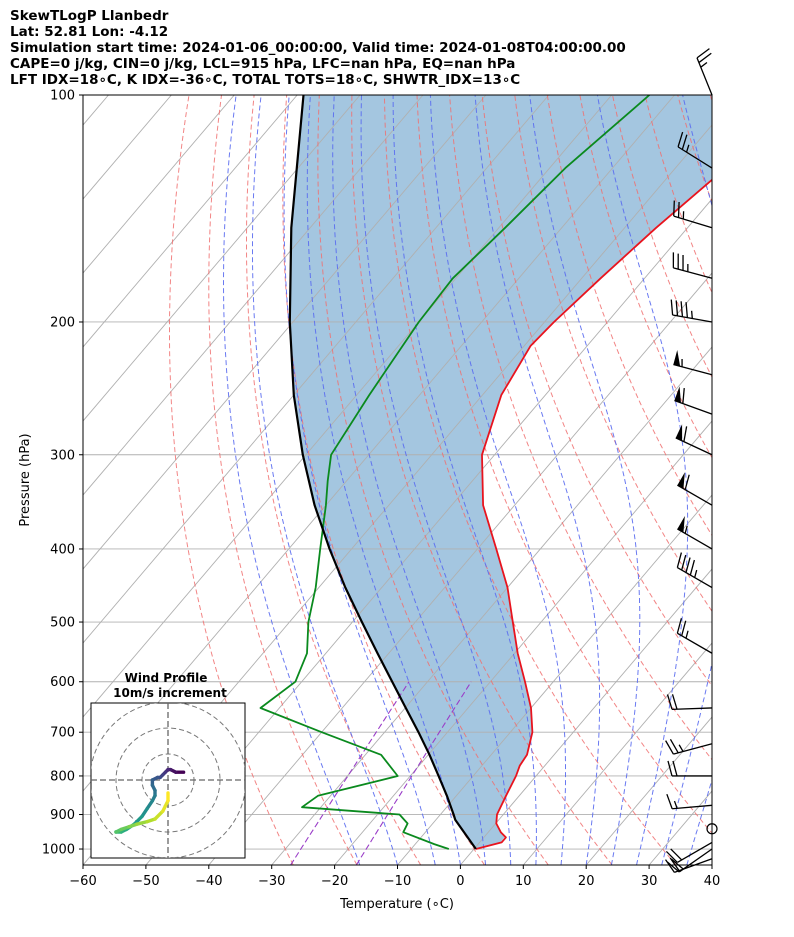 Image resolution: width=794 pixels, height=937 pixels. Describe the element at coordinates (62, 322) in the screenshot. I see `y-tick-label: 200` at that location.